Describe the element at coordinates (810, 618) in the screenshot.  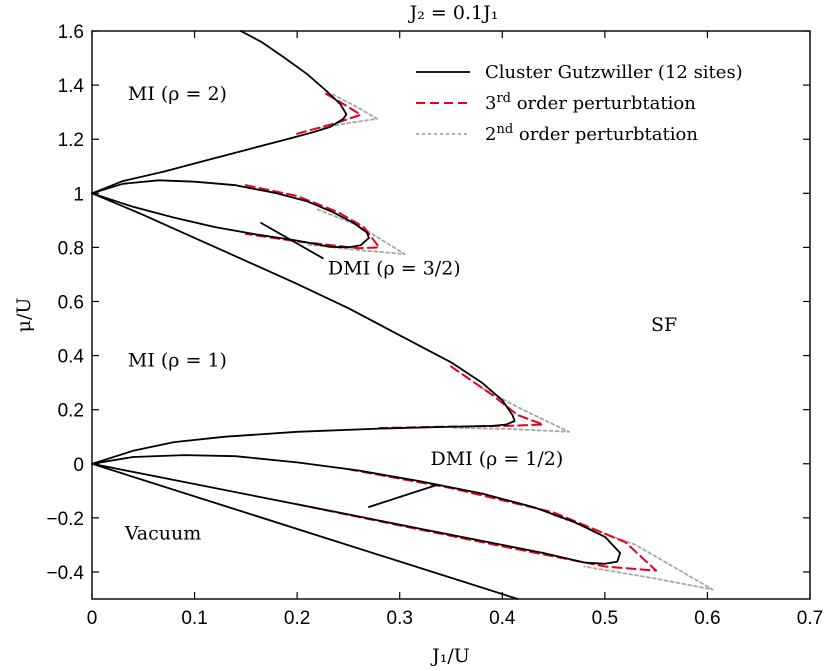
I see `x-tick-label: 0.7` at that location.